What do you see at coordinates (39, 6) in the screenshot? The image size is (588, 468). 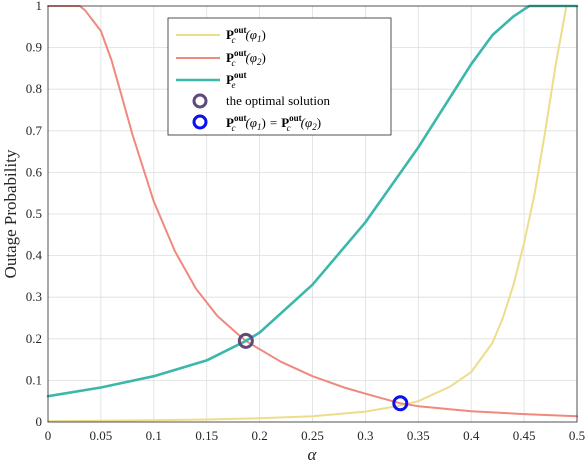 I see `y-tick-label: 1` at bounding box center [39, 6].